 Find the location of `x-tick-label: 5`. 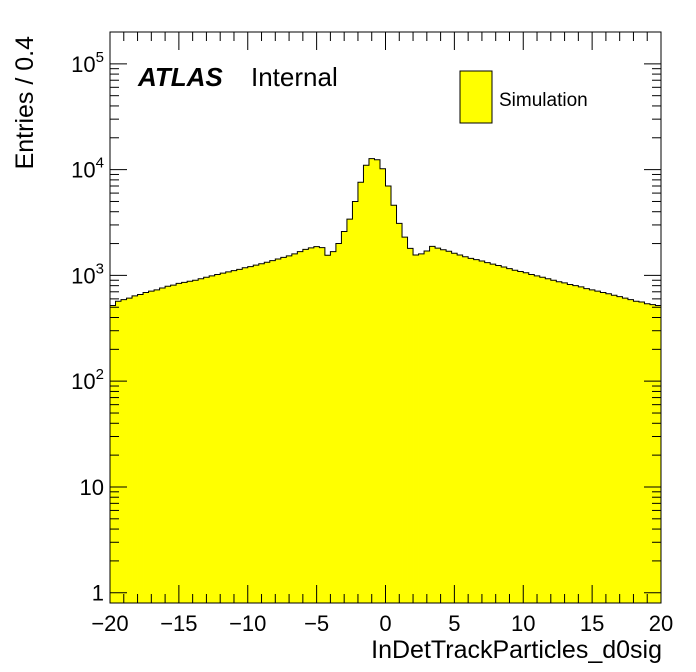

x-tick-label: 5 is located at coordinates (454, 623).